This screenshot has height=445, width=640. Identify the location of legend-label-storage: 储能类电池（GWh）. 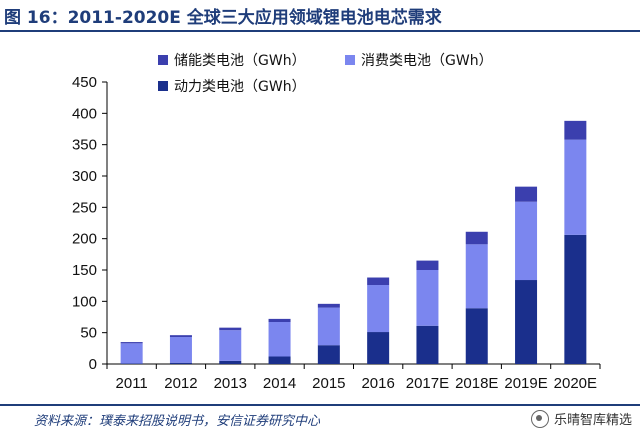
(240, 61).